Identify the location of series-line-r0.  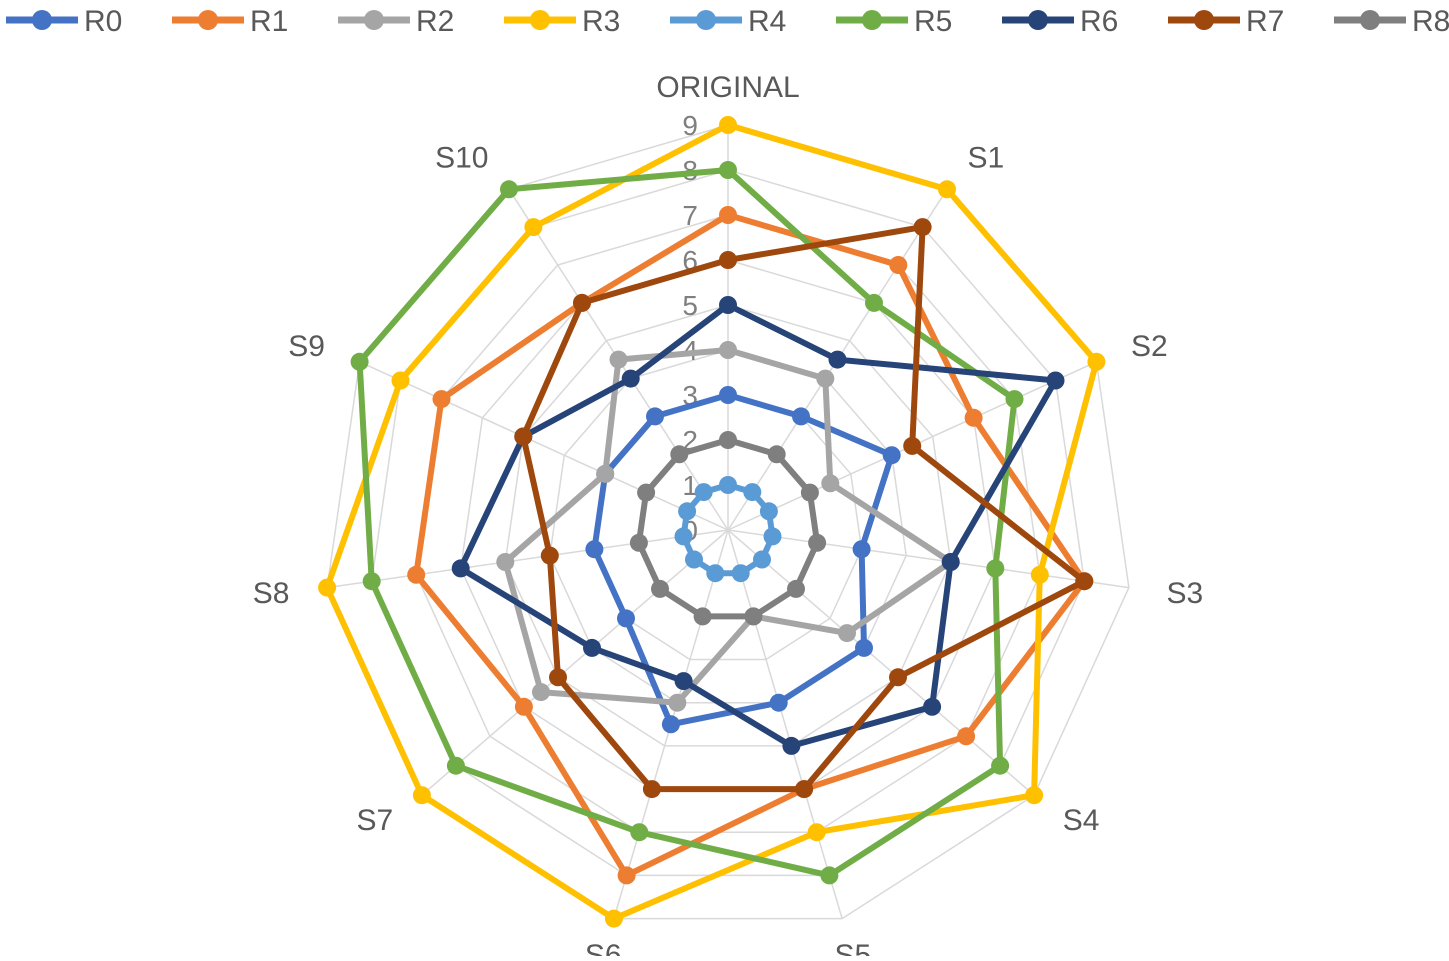
(743, 560).